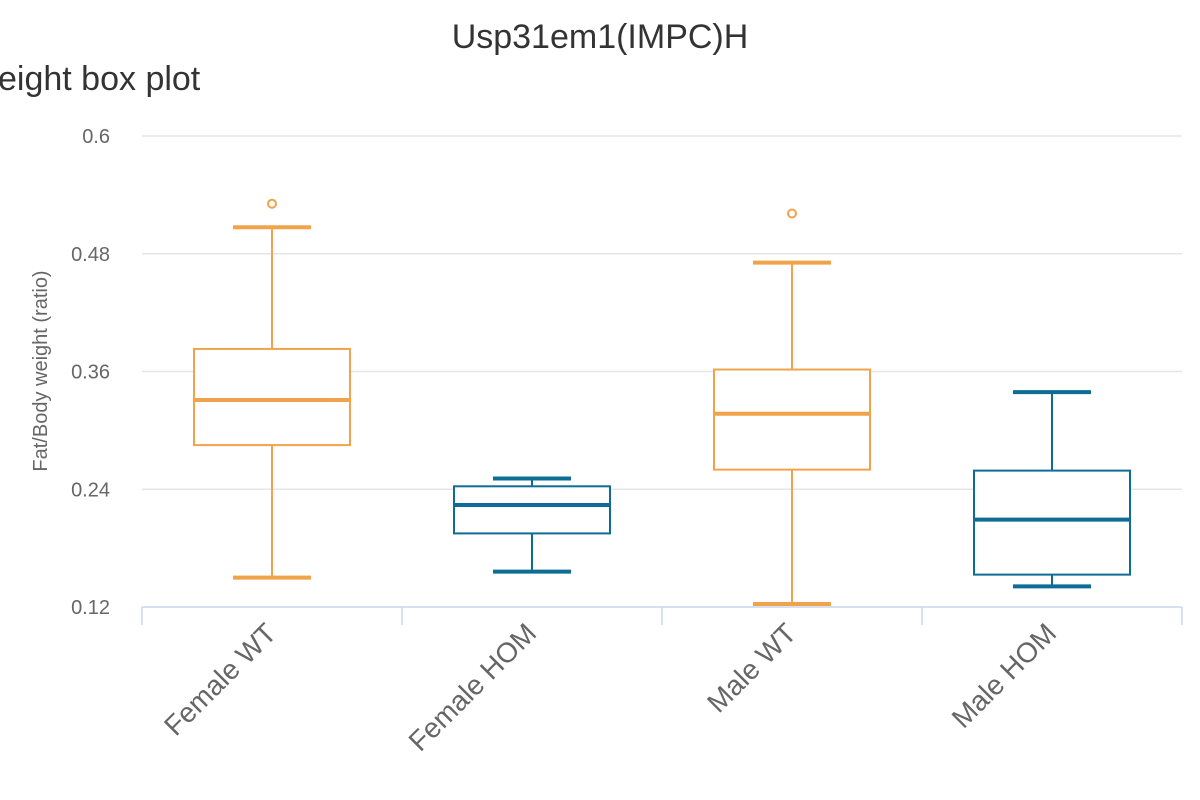  I want to click on y-tick-label: 0.48, so click(90, 255).